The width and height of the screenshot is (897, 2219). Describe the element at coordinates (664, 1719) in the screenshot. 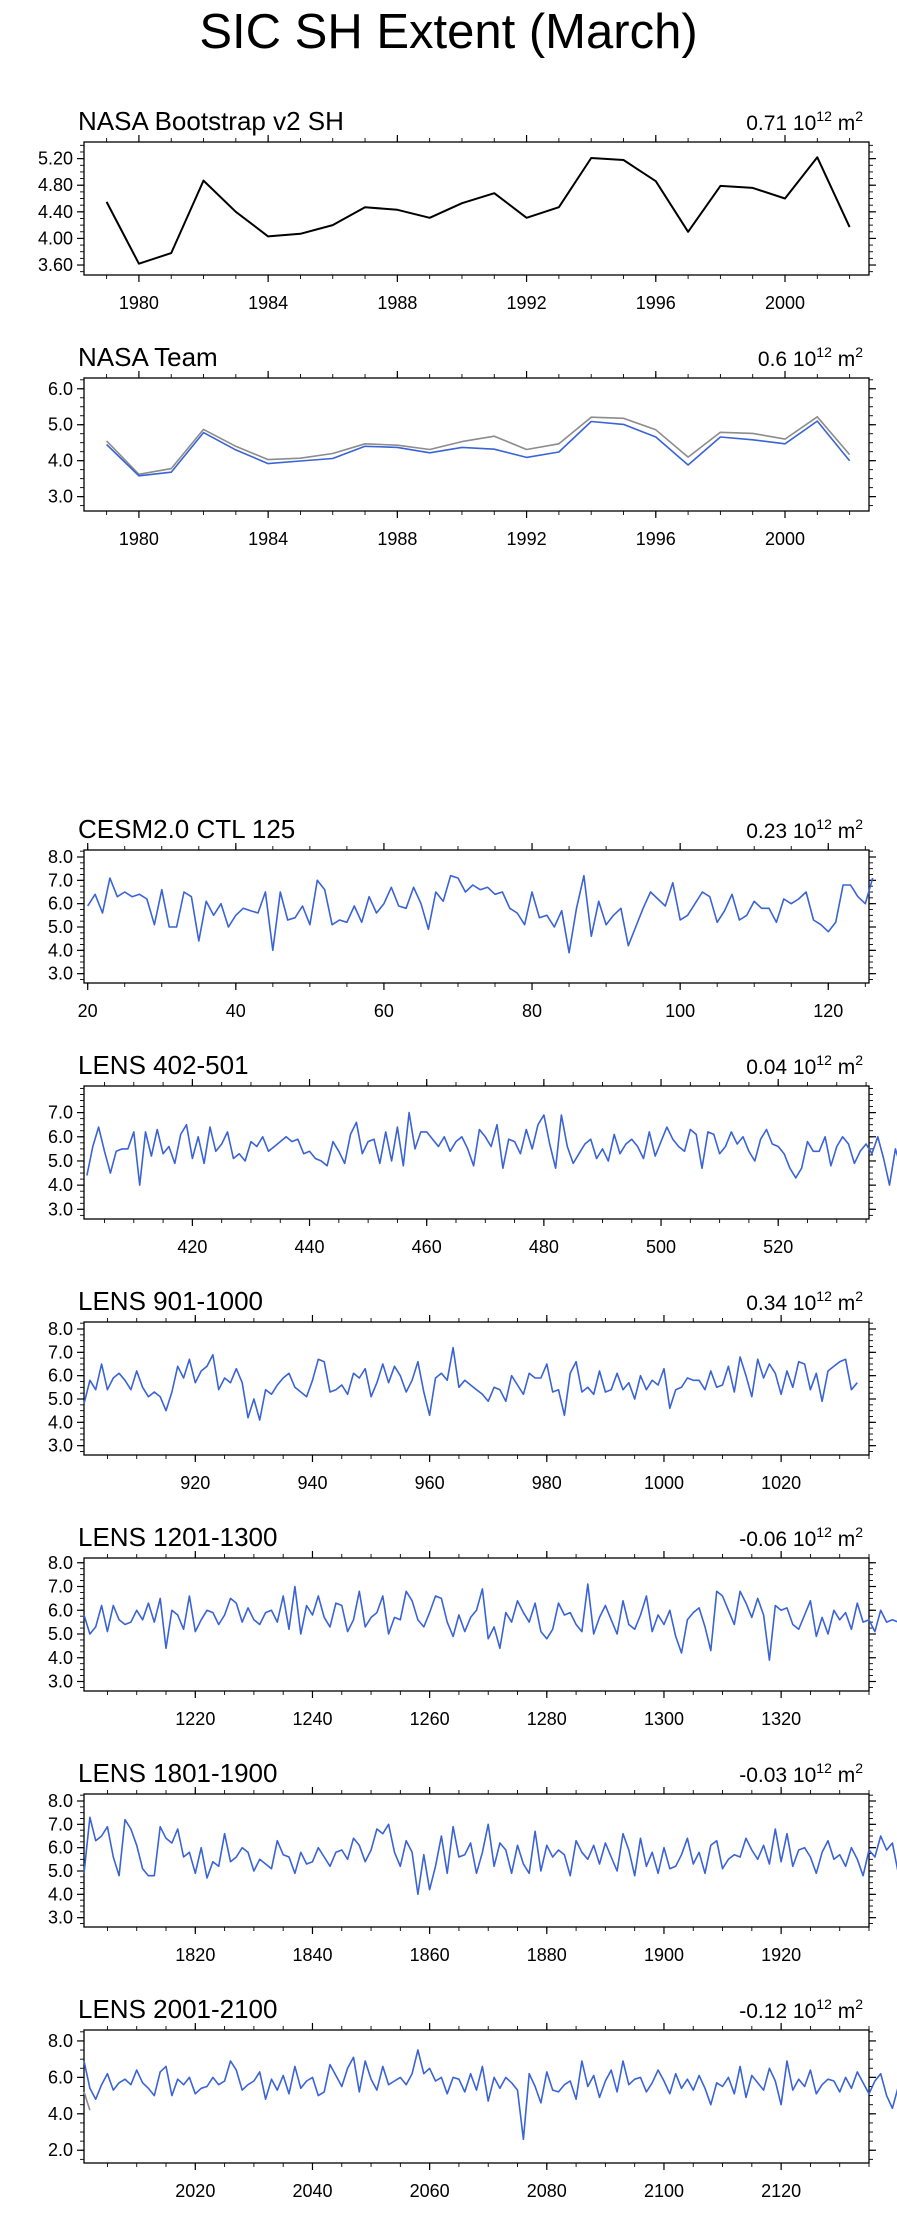

I see `x-tick-label: 1300` at that location.